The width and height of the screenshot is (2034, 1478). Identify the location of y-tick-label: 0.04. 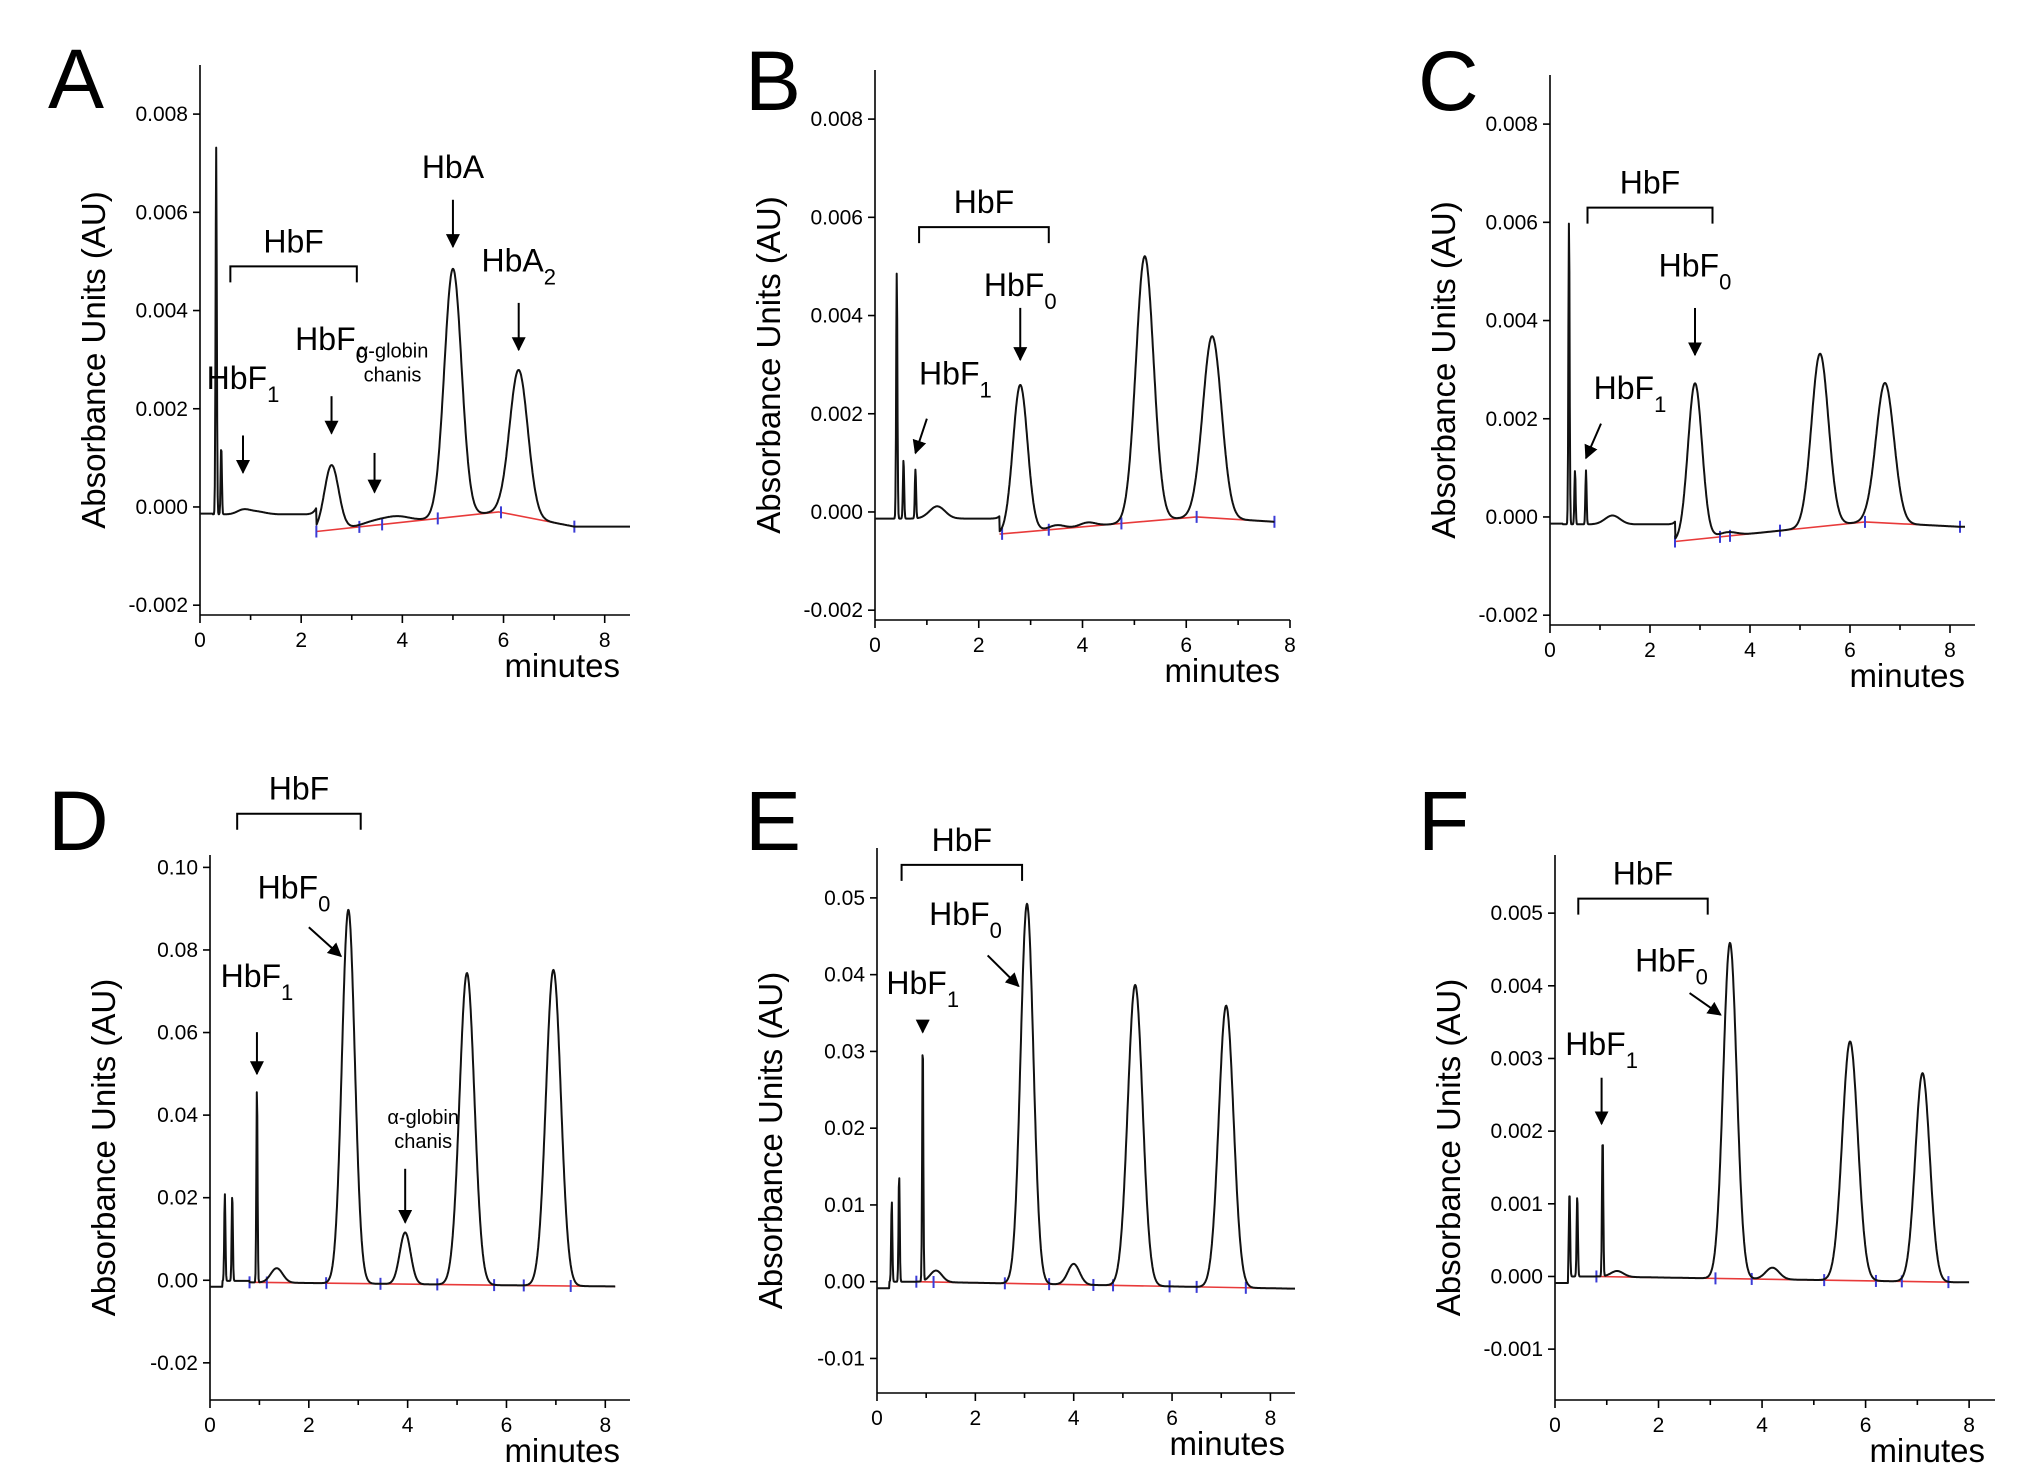
(177, 1115).